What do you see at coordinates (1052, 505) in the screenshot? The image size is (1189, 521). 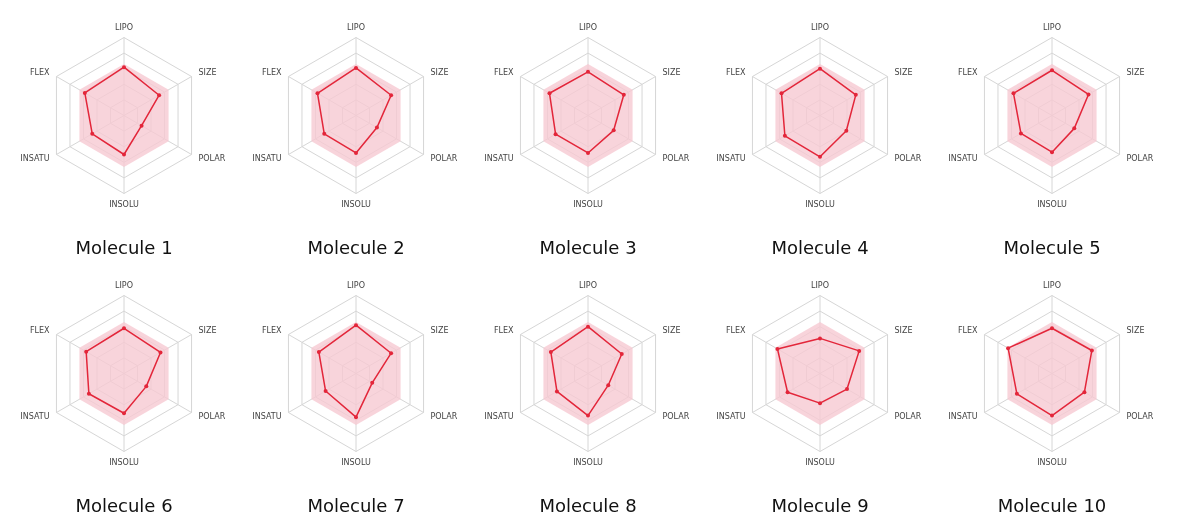 I see `text: Molecule 10` at bounding box center [1052, 505].